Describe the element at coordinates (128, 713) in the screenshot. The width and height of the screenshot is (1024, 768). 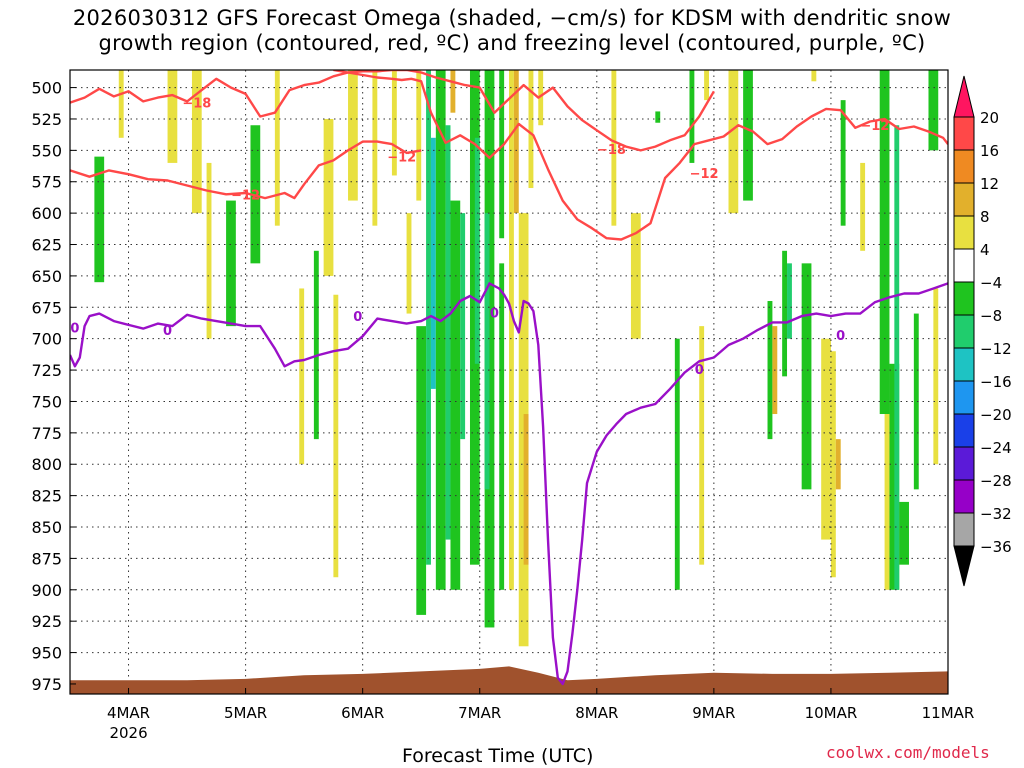
I see `x-tick-label: 4MAR` at that location.